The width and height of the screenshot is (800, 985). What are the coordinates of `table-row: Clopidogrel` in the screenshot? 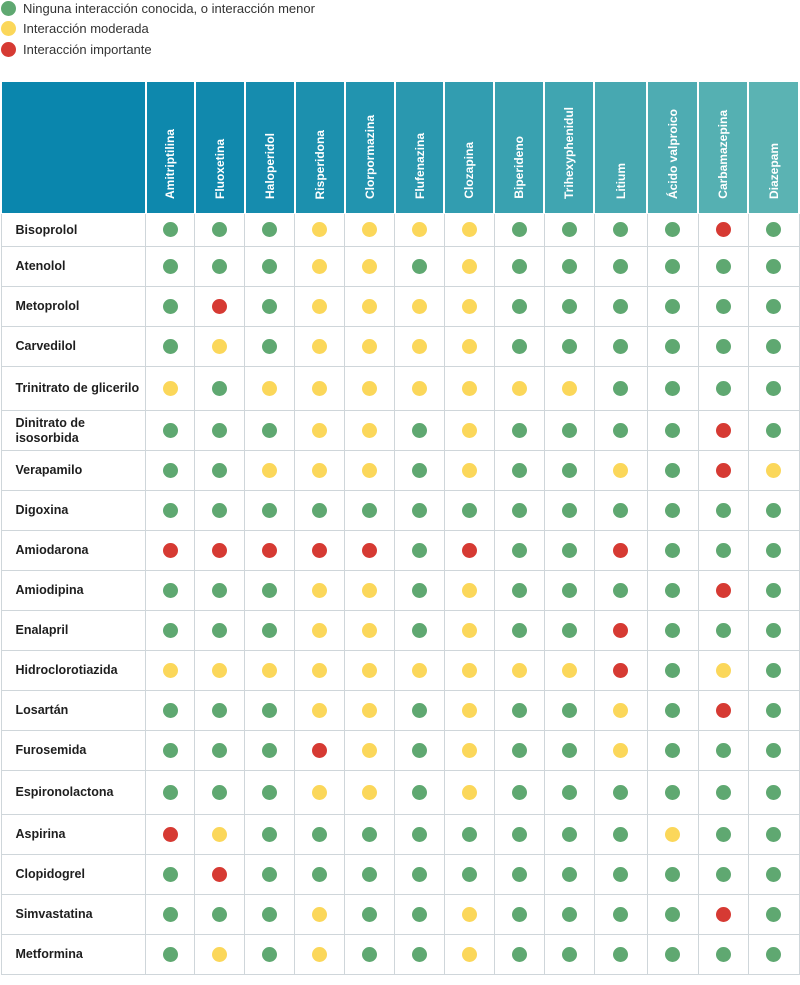 It's located at (400, 874).